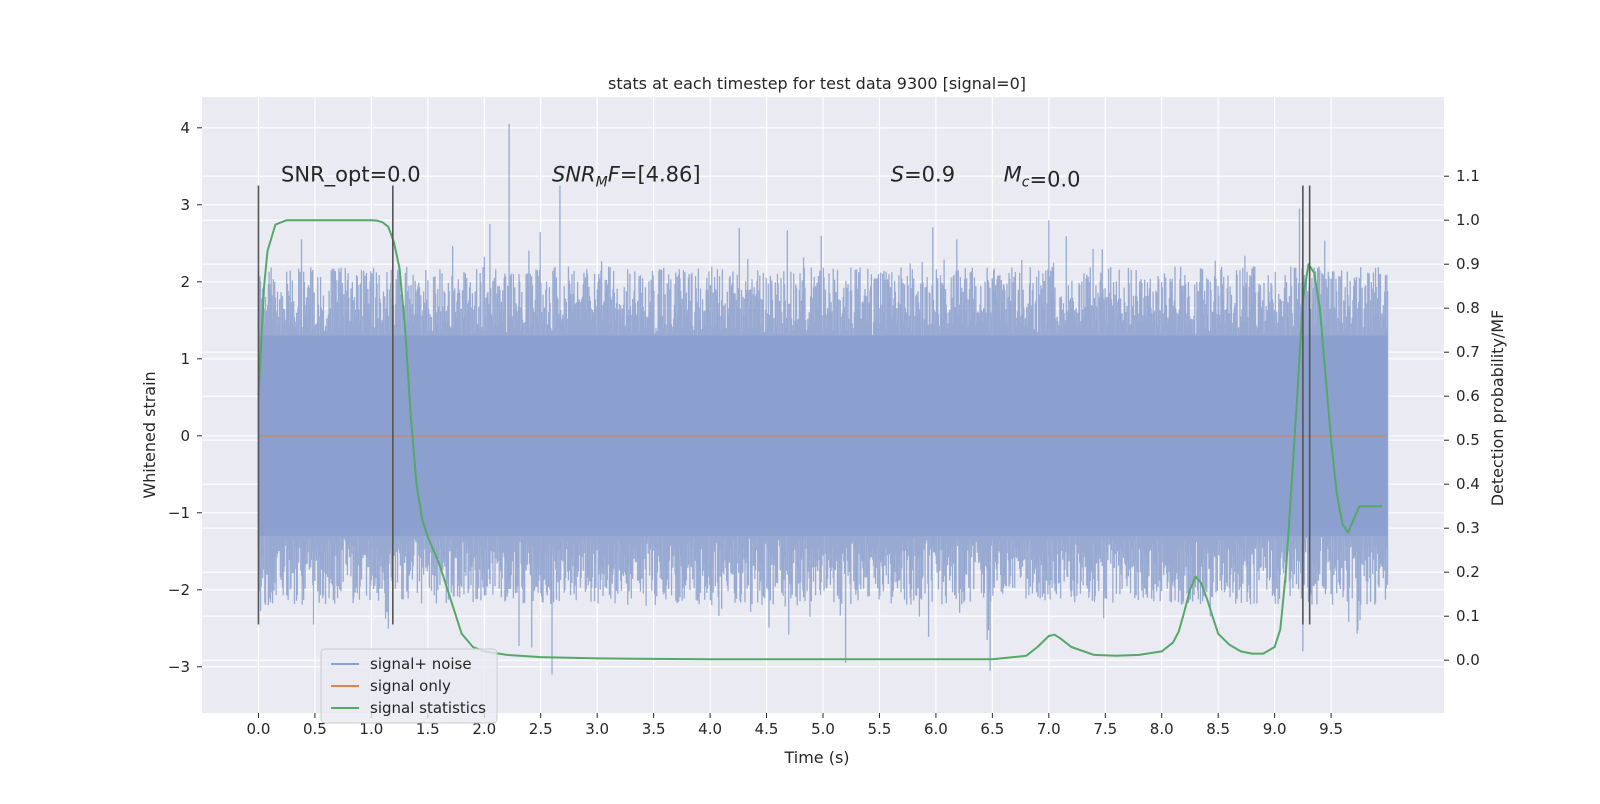  What do you see at coordinates (1468, 528) in the screenshot?
I see `y2-tick-label: 0.3` at bounding box center [1468, 528].